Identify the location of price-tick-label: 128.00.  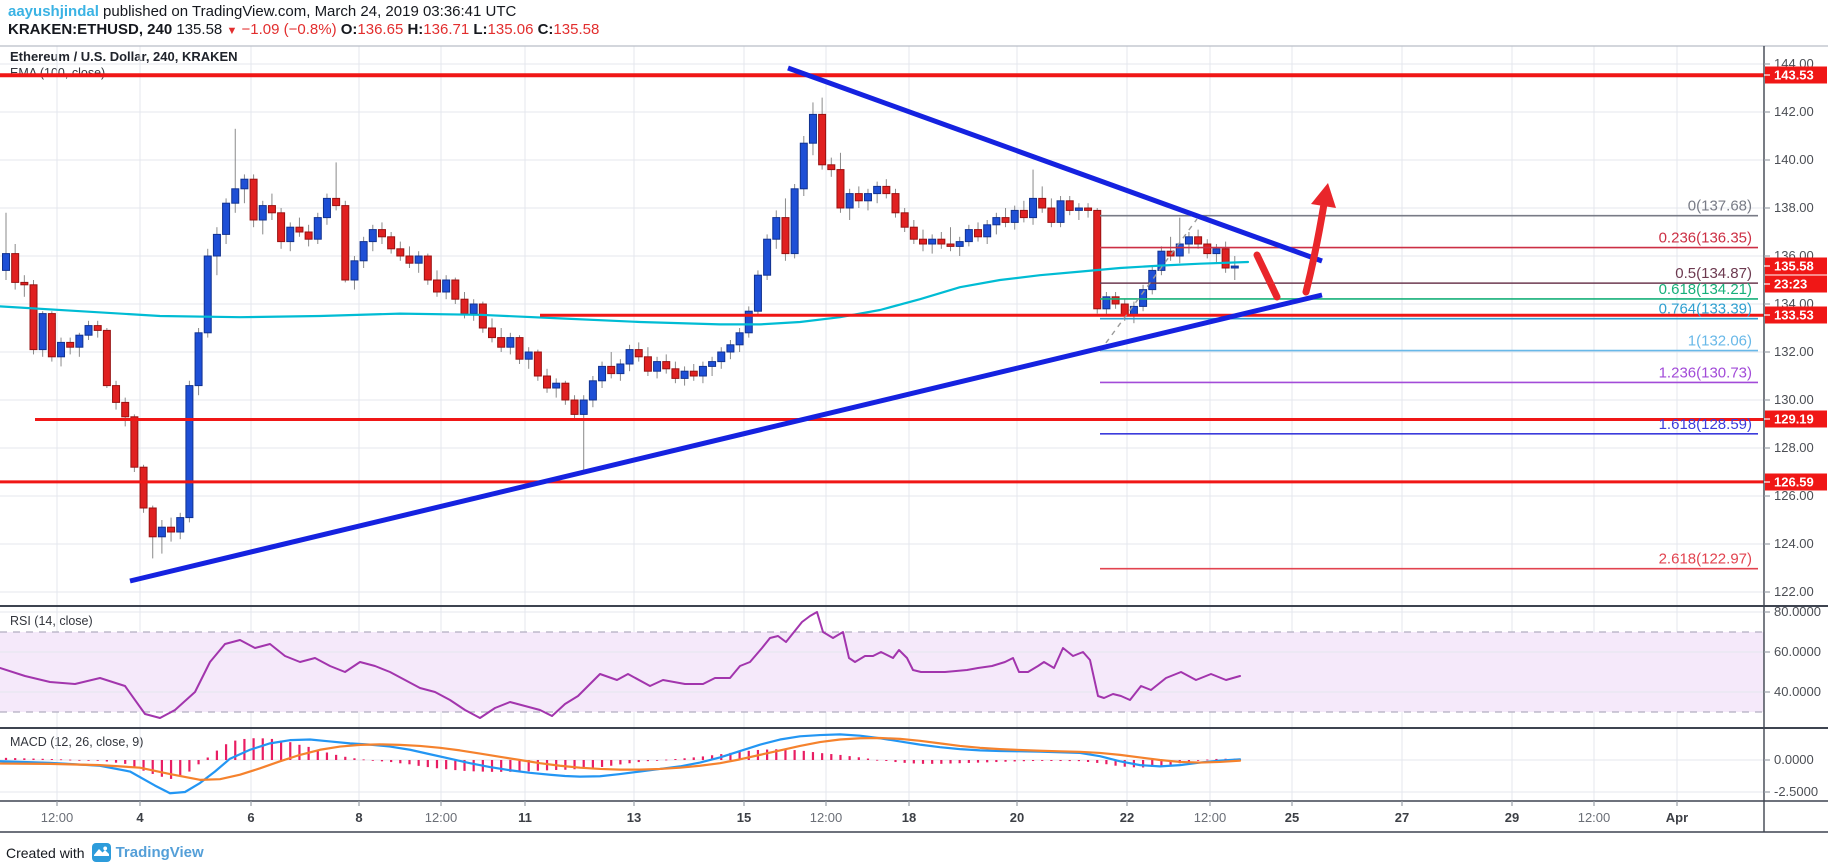
(1794, 447).